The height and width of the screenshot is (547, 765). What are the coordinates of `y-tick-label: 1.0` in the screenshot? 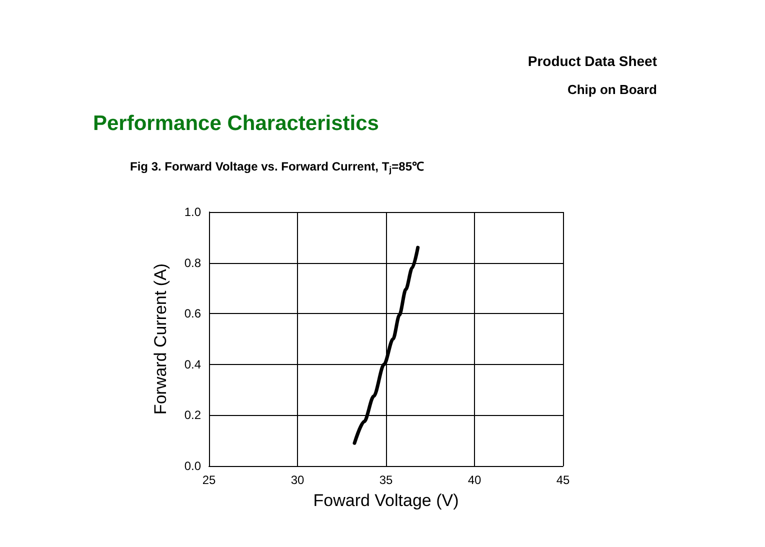 It's located at (193, 212).